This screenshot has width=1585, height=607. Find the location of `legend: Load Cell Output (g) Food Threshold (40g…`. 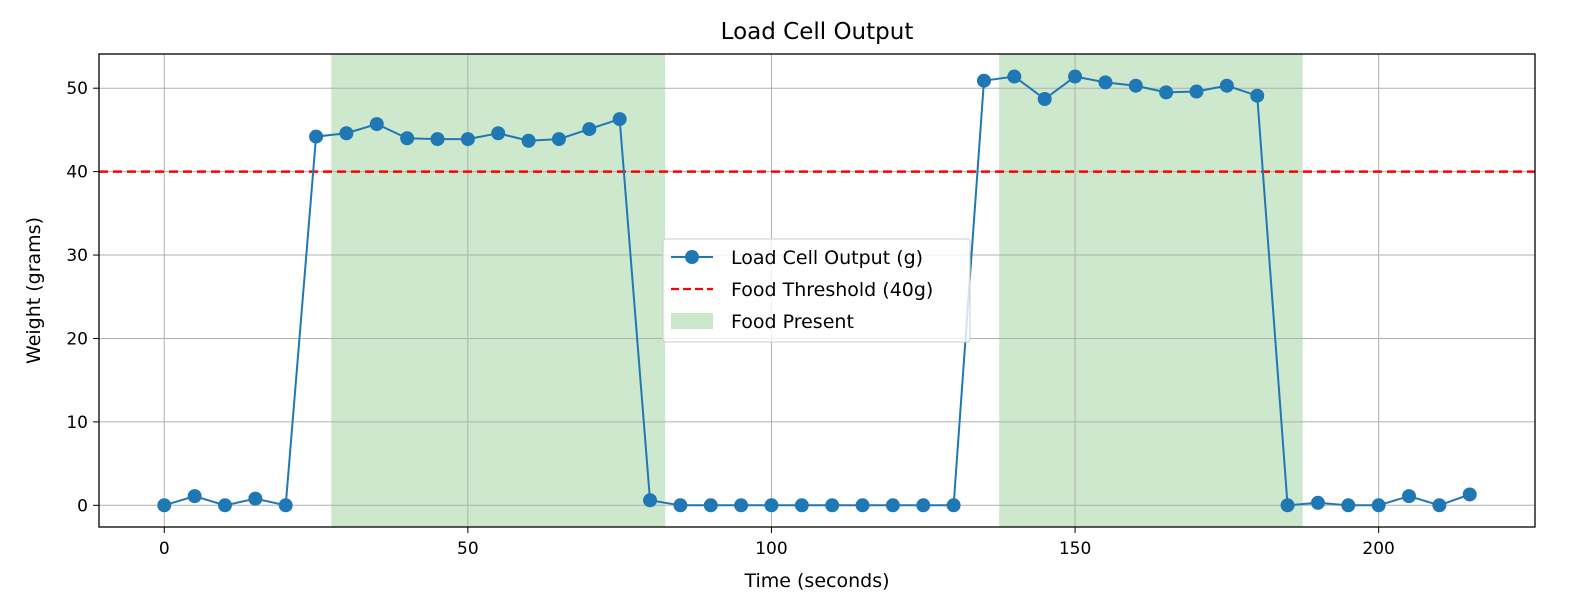

legend: Load Cell Output (g) Food Threshold (40g… is located at coordinates (816, 290).